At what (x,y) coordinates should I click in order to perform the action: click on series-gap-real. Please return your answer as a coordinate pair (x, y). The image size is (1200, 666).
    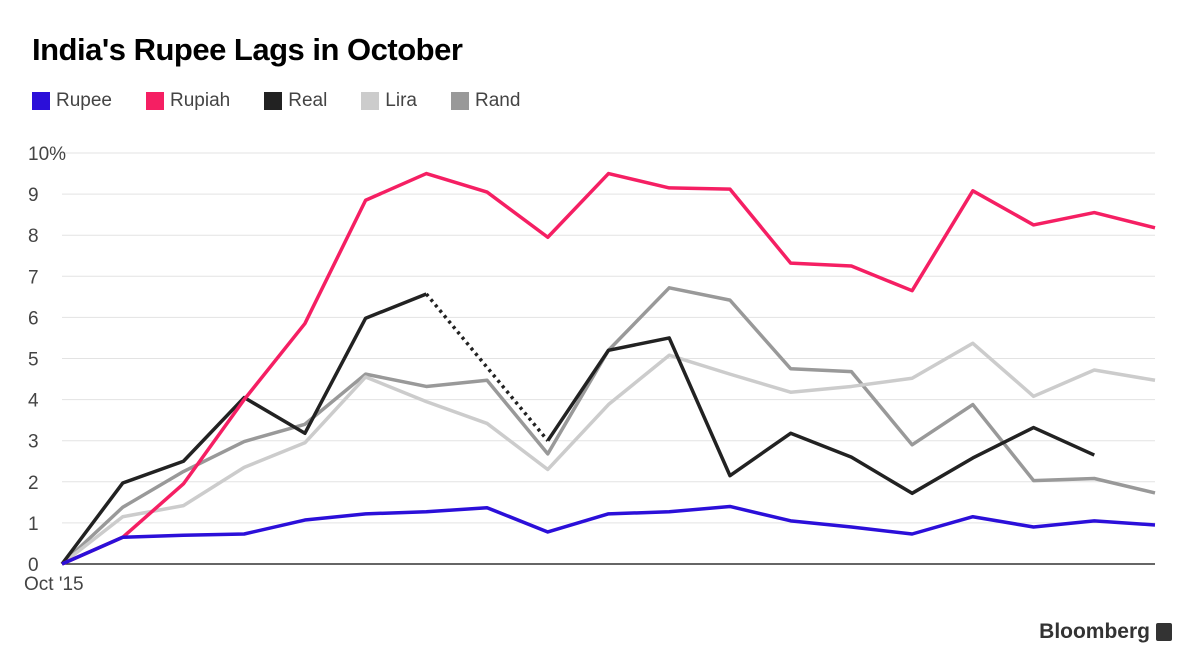
    Looking at the image, I should click on (487, 367).